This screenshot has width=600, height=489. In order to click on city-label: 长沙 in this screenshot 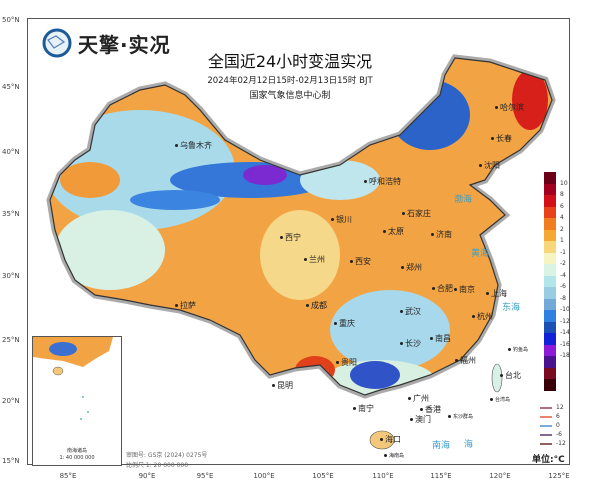, I will do `click(410, 343)`.